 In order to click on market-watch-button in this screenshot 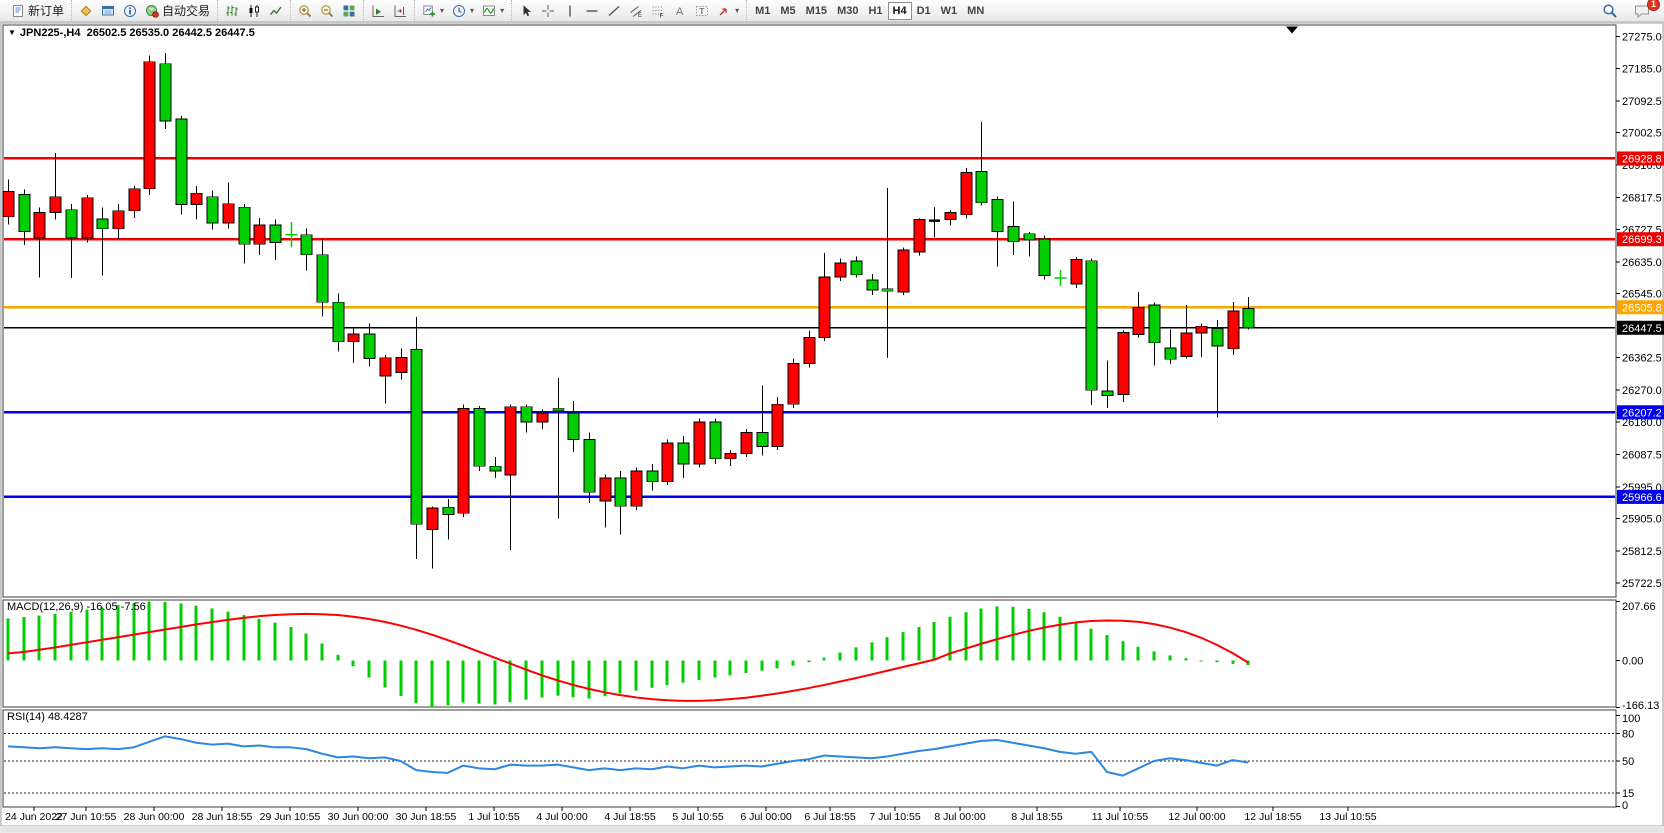, I will do `click(108, 11)`.